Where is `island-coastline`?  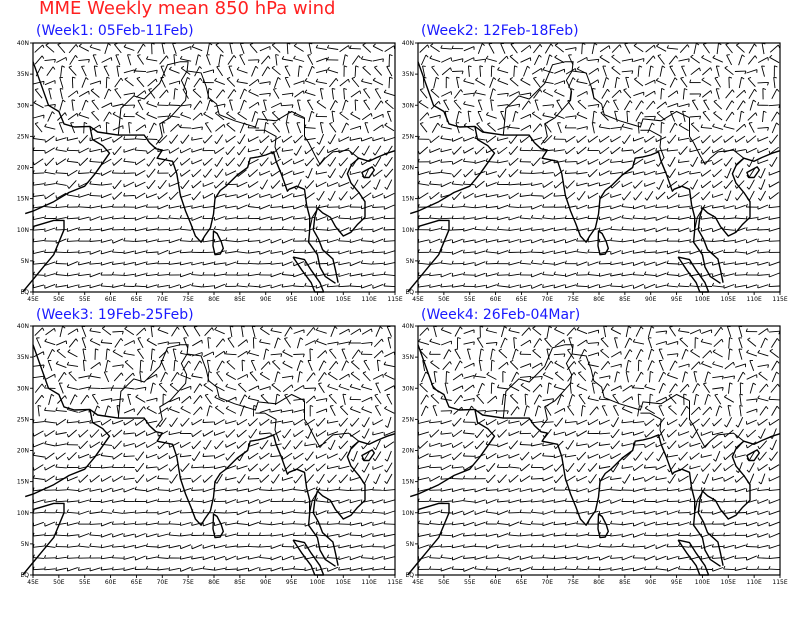
island-coastline is located at coordinates (368, 172).